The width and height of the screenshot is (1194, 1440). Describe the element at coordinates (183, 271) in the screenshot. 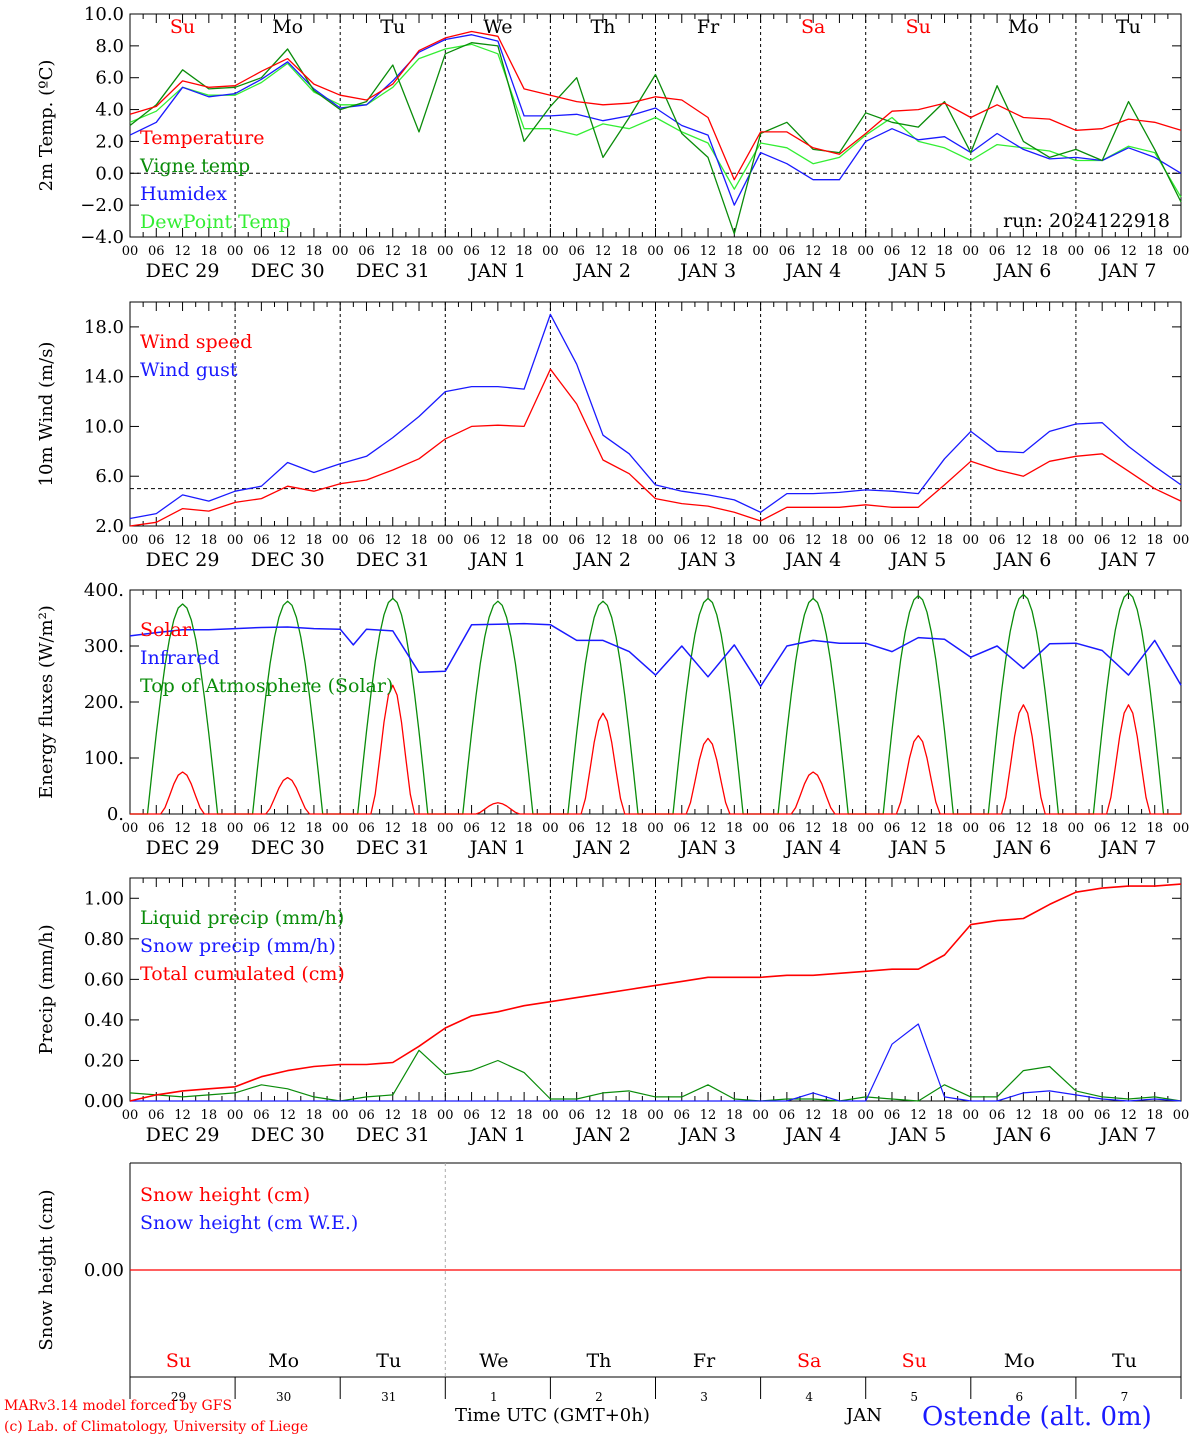

I see `date-label: DEC 29` at that location.